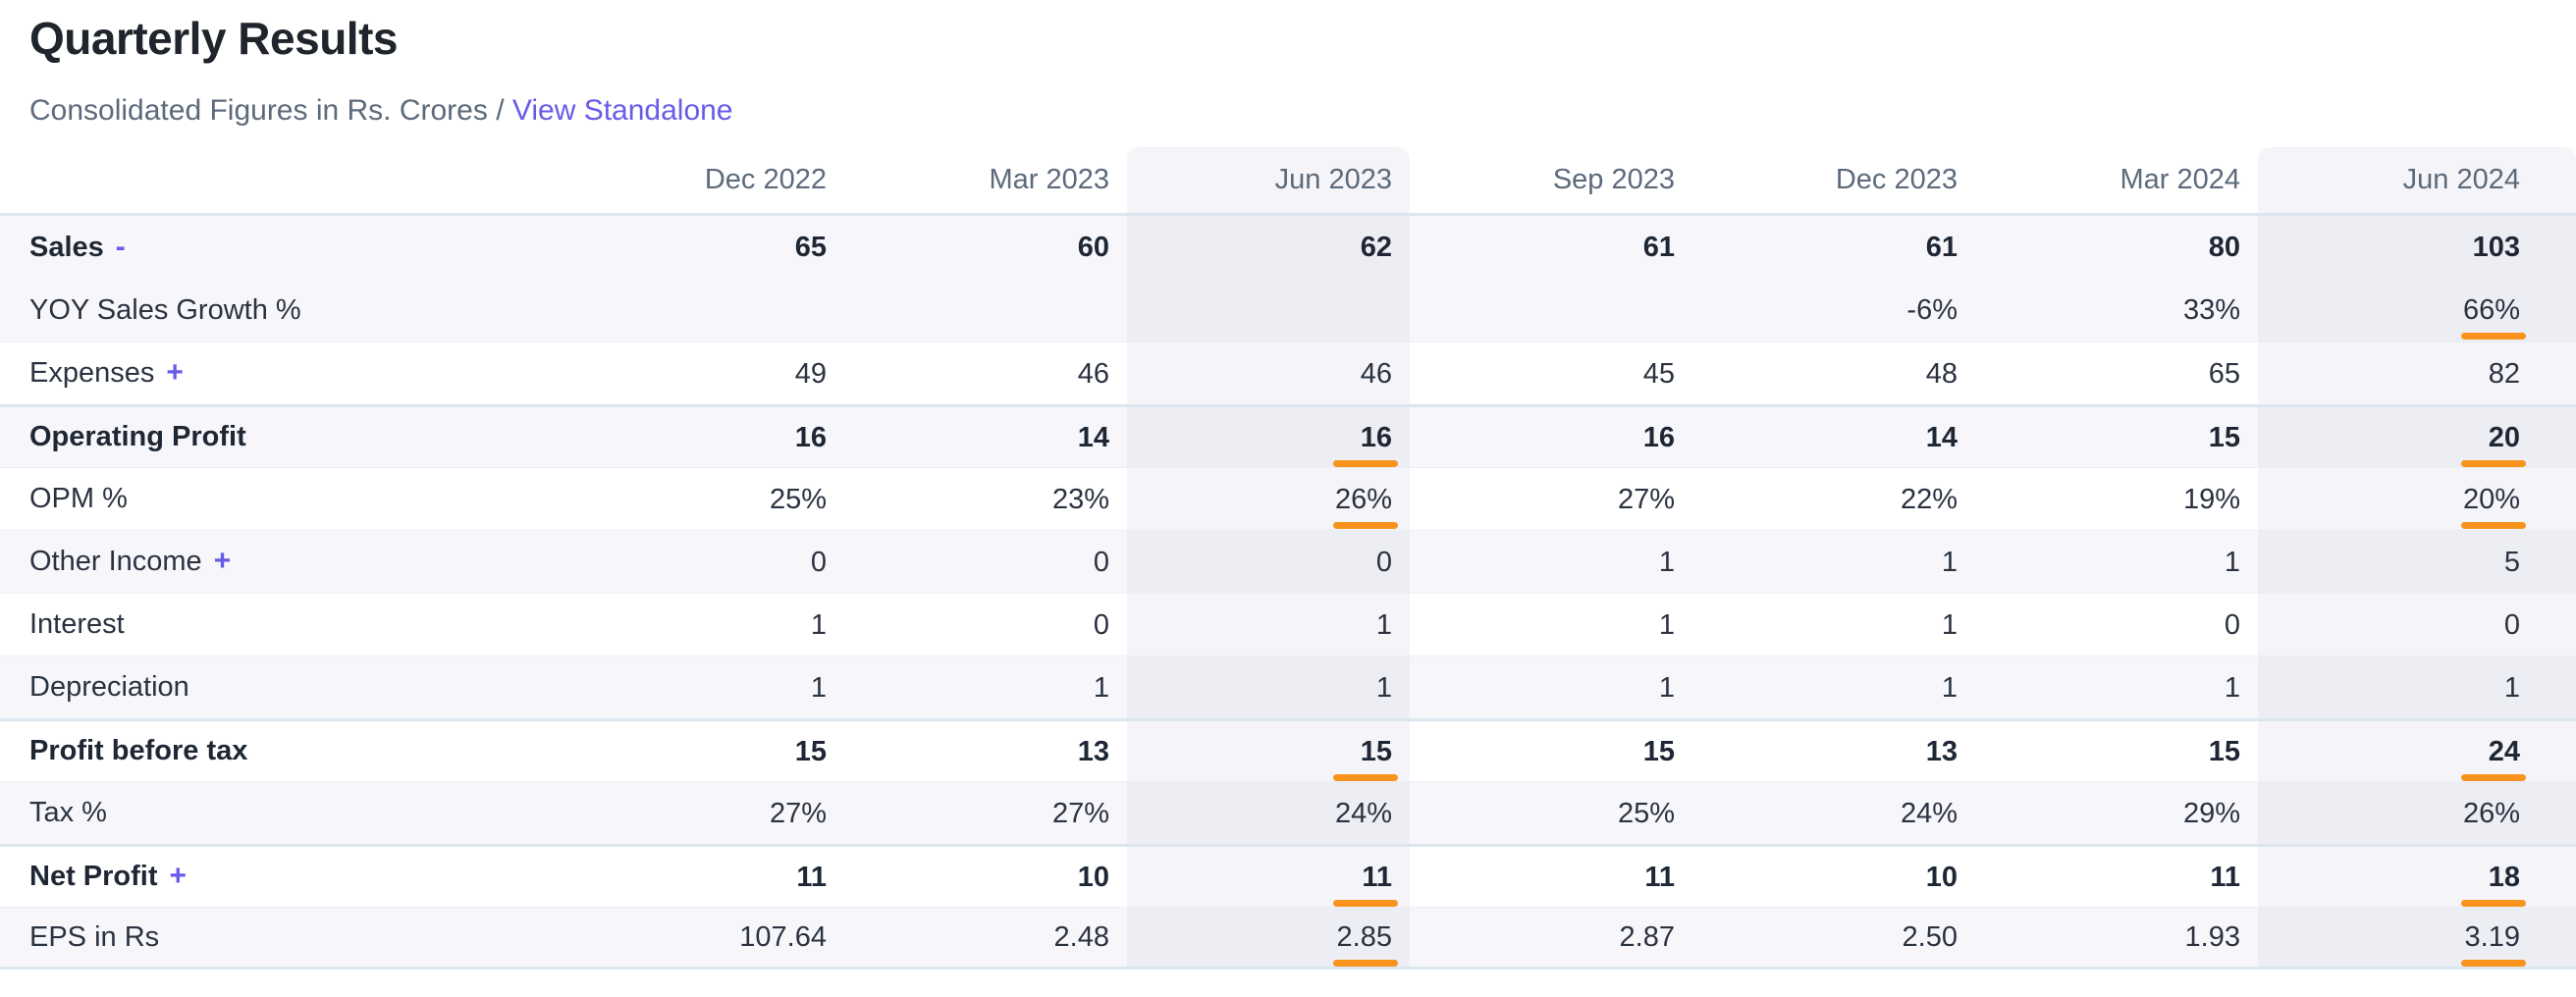 The height and width of the screenshot is (997, 2576). I want to click on cell-value: 26%, so click(1365, 506).